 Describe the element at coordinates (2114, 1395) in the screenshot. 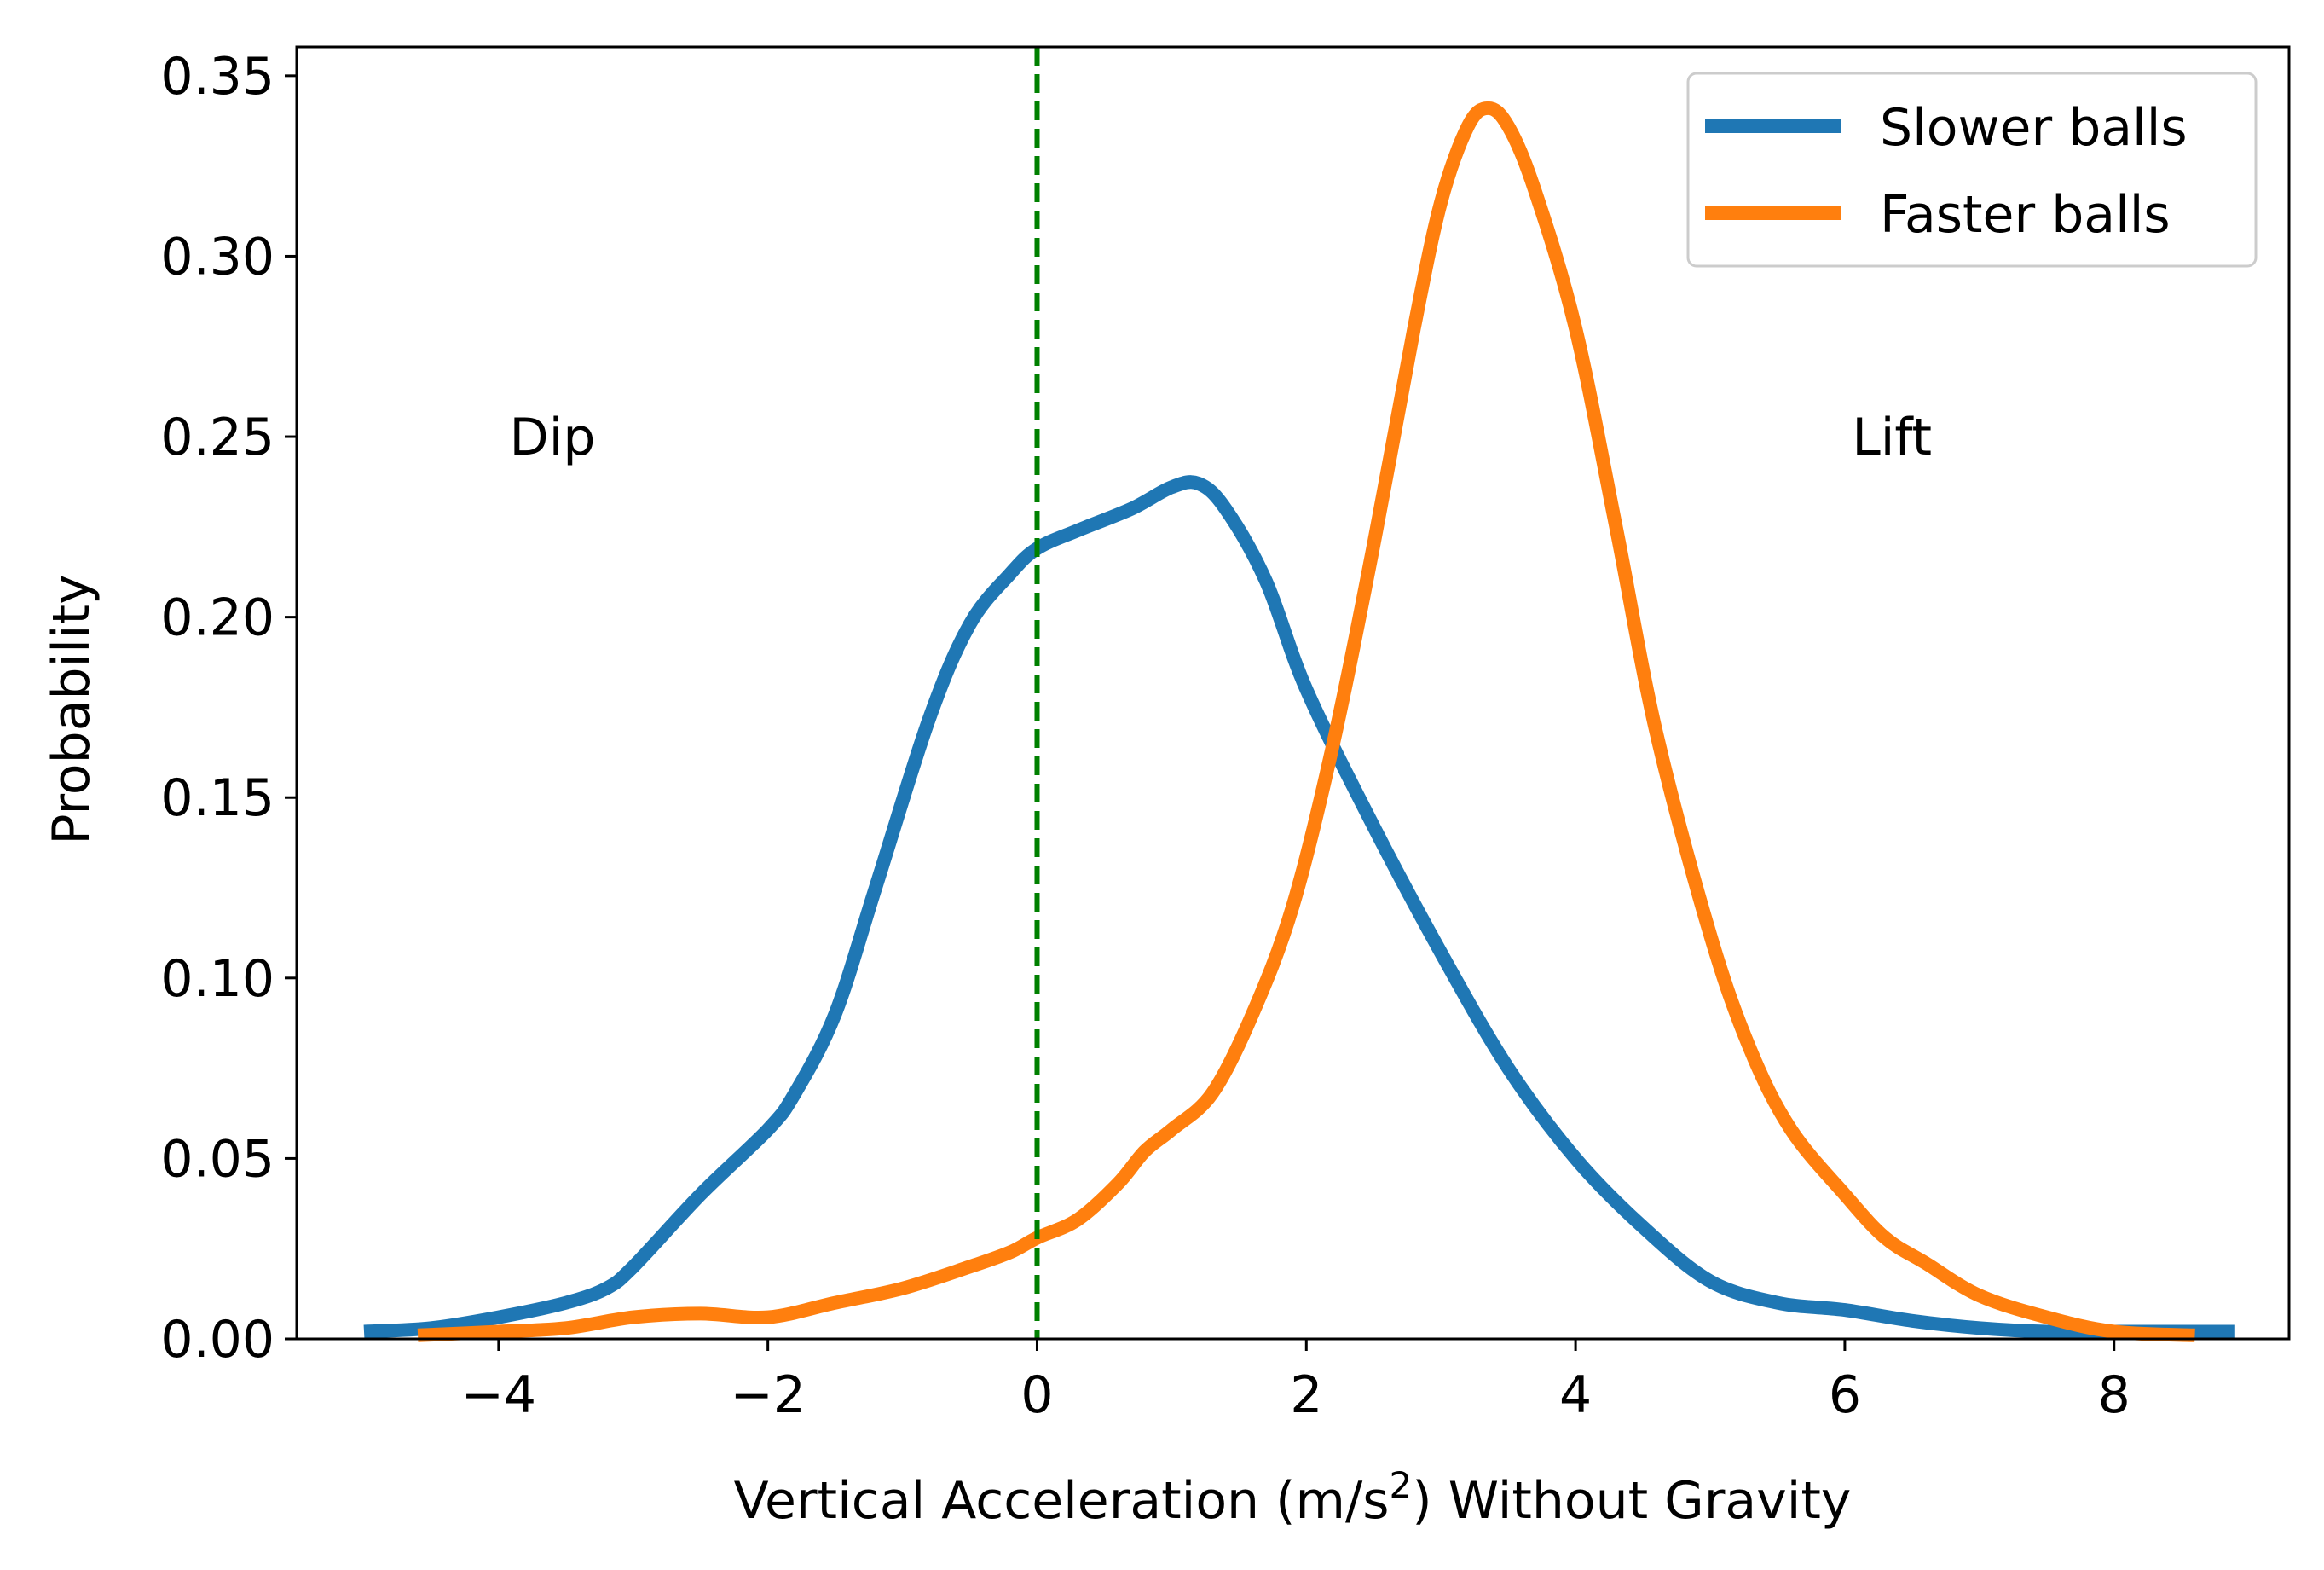

I see `x-tick-label: 8` at that location.